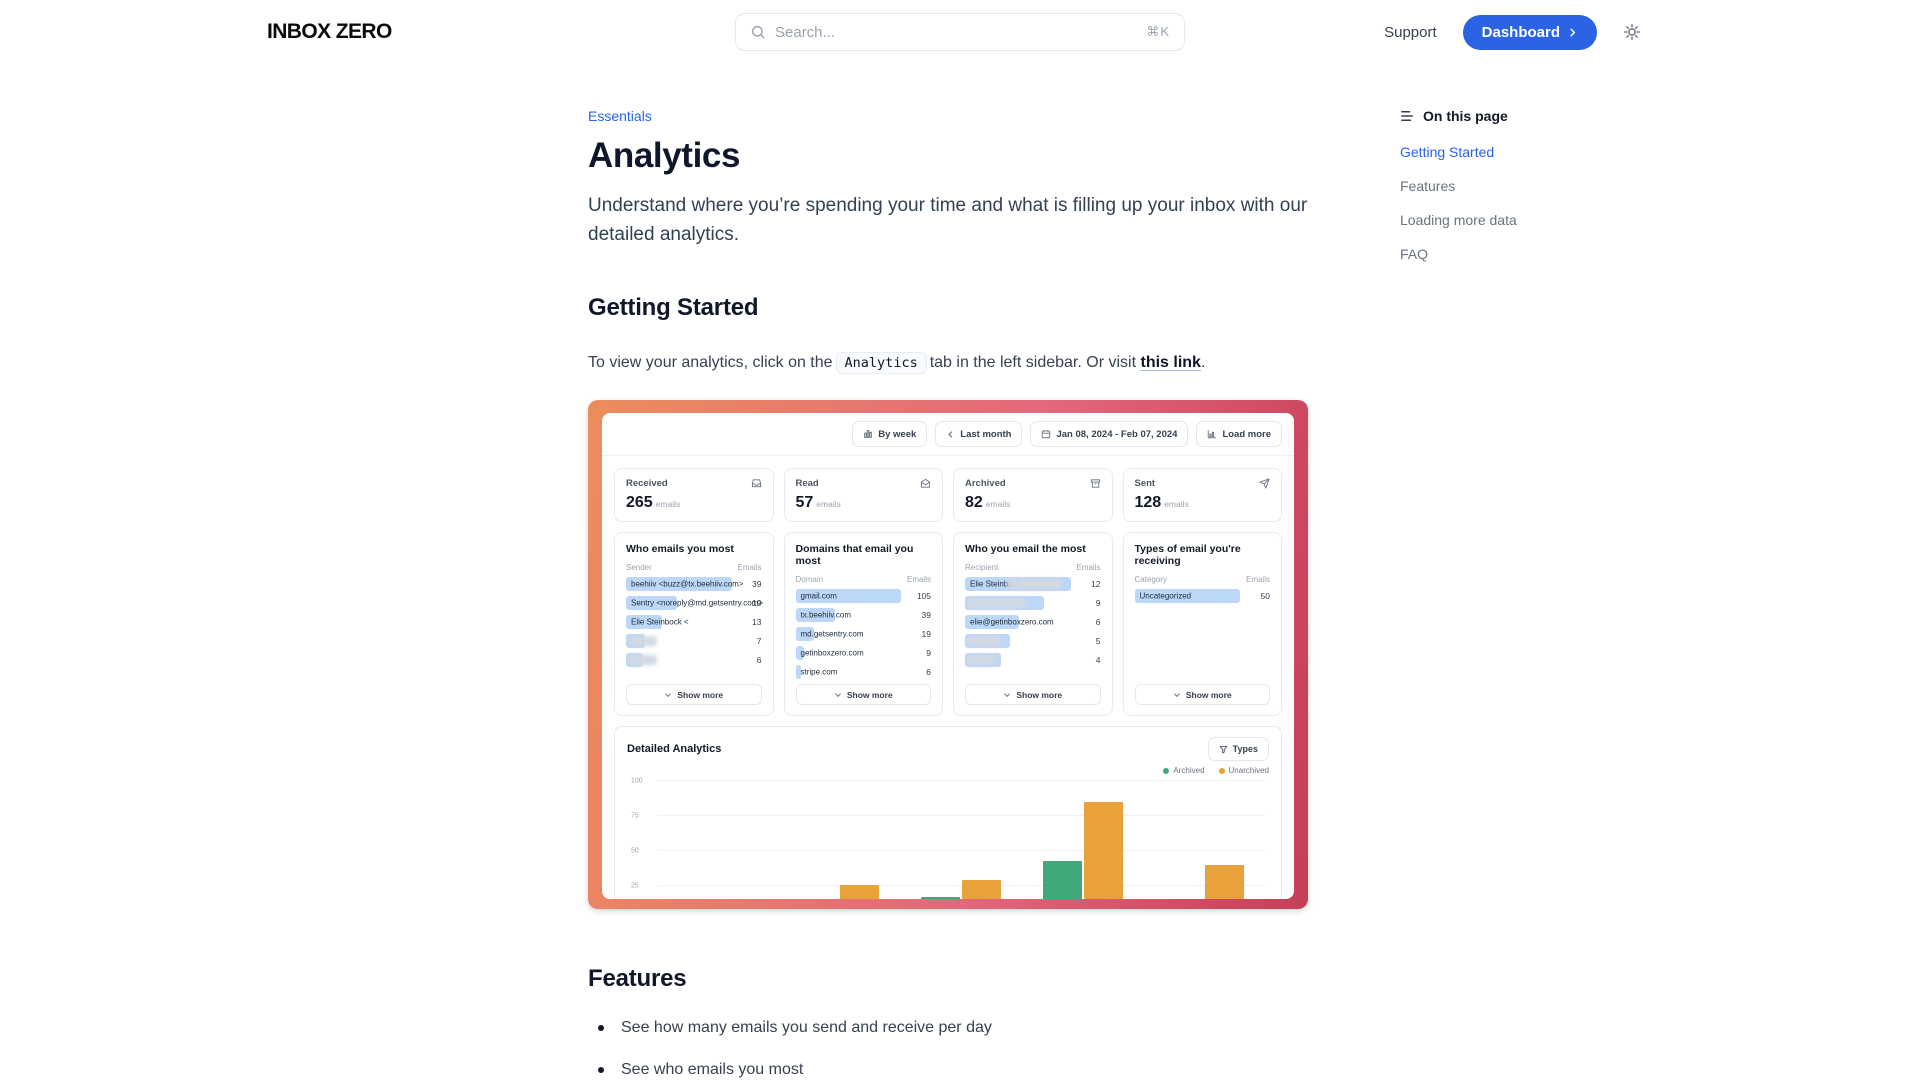 This screenshot has width=1920, height=1080. I want to click on table-row: Elie Steinbock 12, so click(1033, 584).